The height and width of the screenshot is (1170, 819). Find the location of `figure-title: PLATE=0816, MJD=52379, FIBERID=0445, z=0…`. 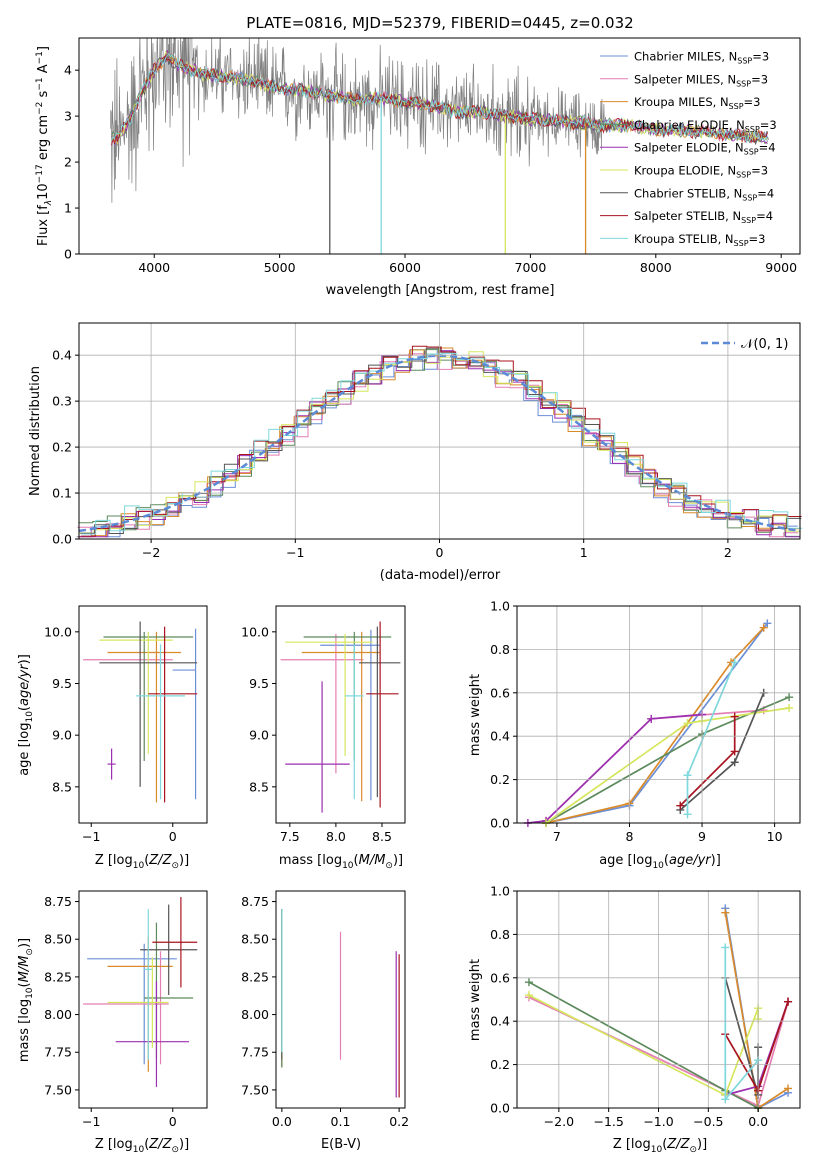

figure-title: PLATE=0816, MJD=52379, FIBERID=0445, z=0… is located at coordinates (439, 23).